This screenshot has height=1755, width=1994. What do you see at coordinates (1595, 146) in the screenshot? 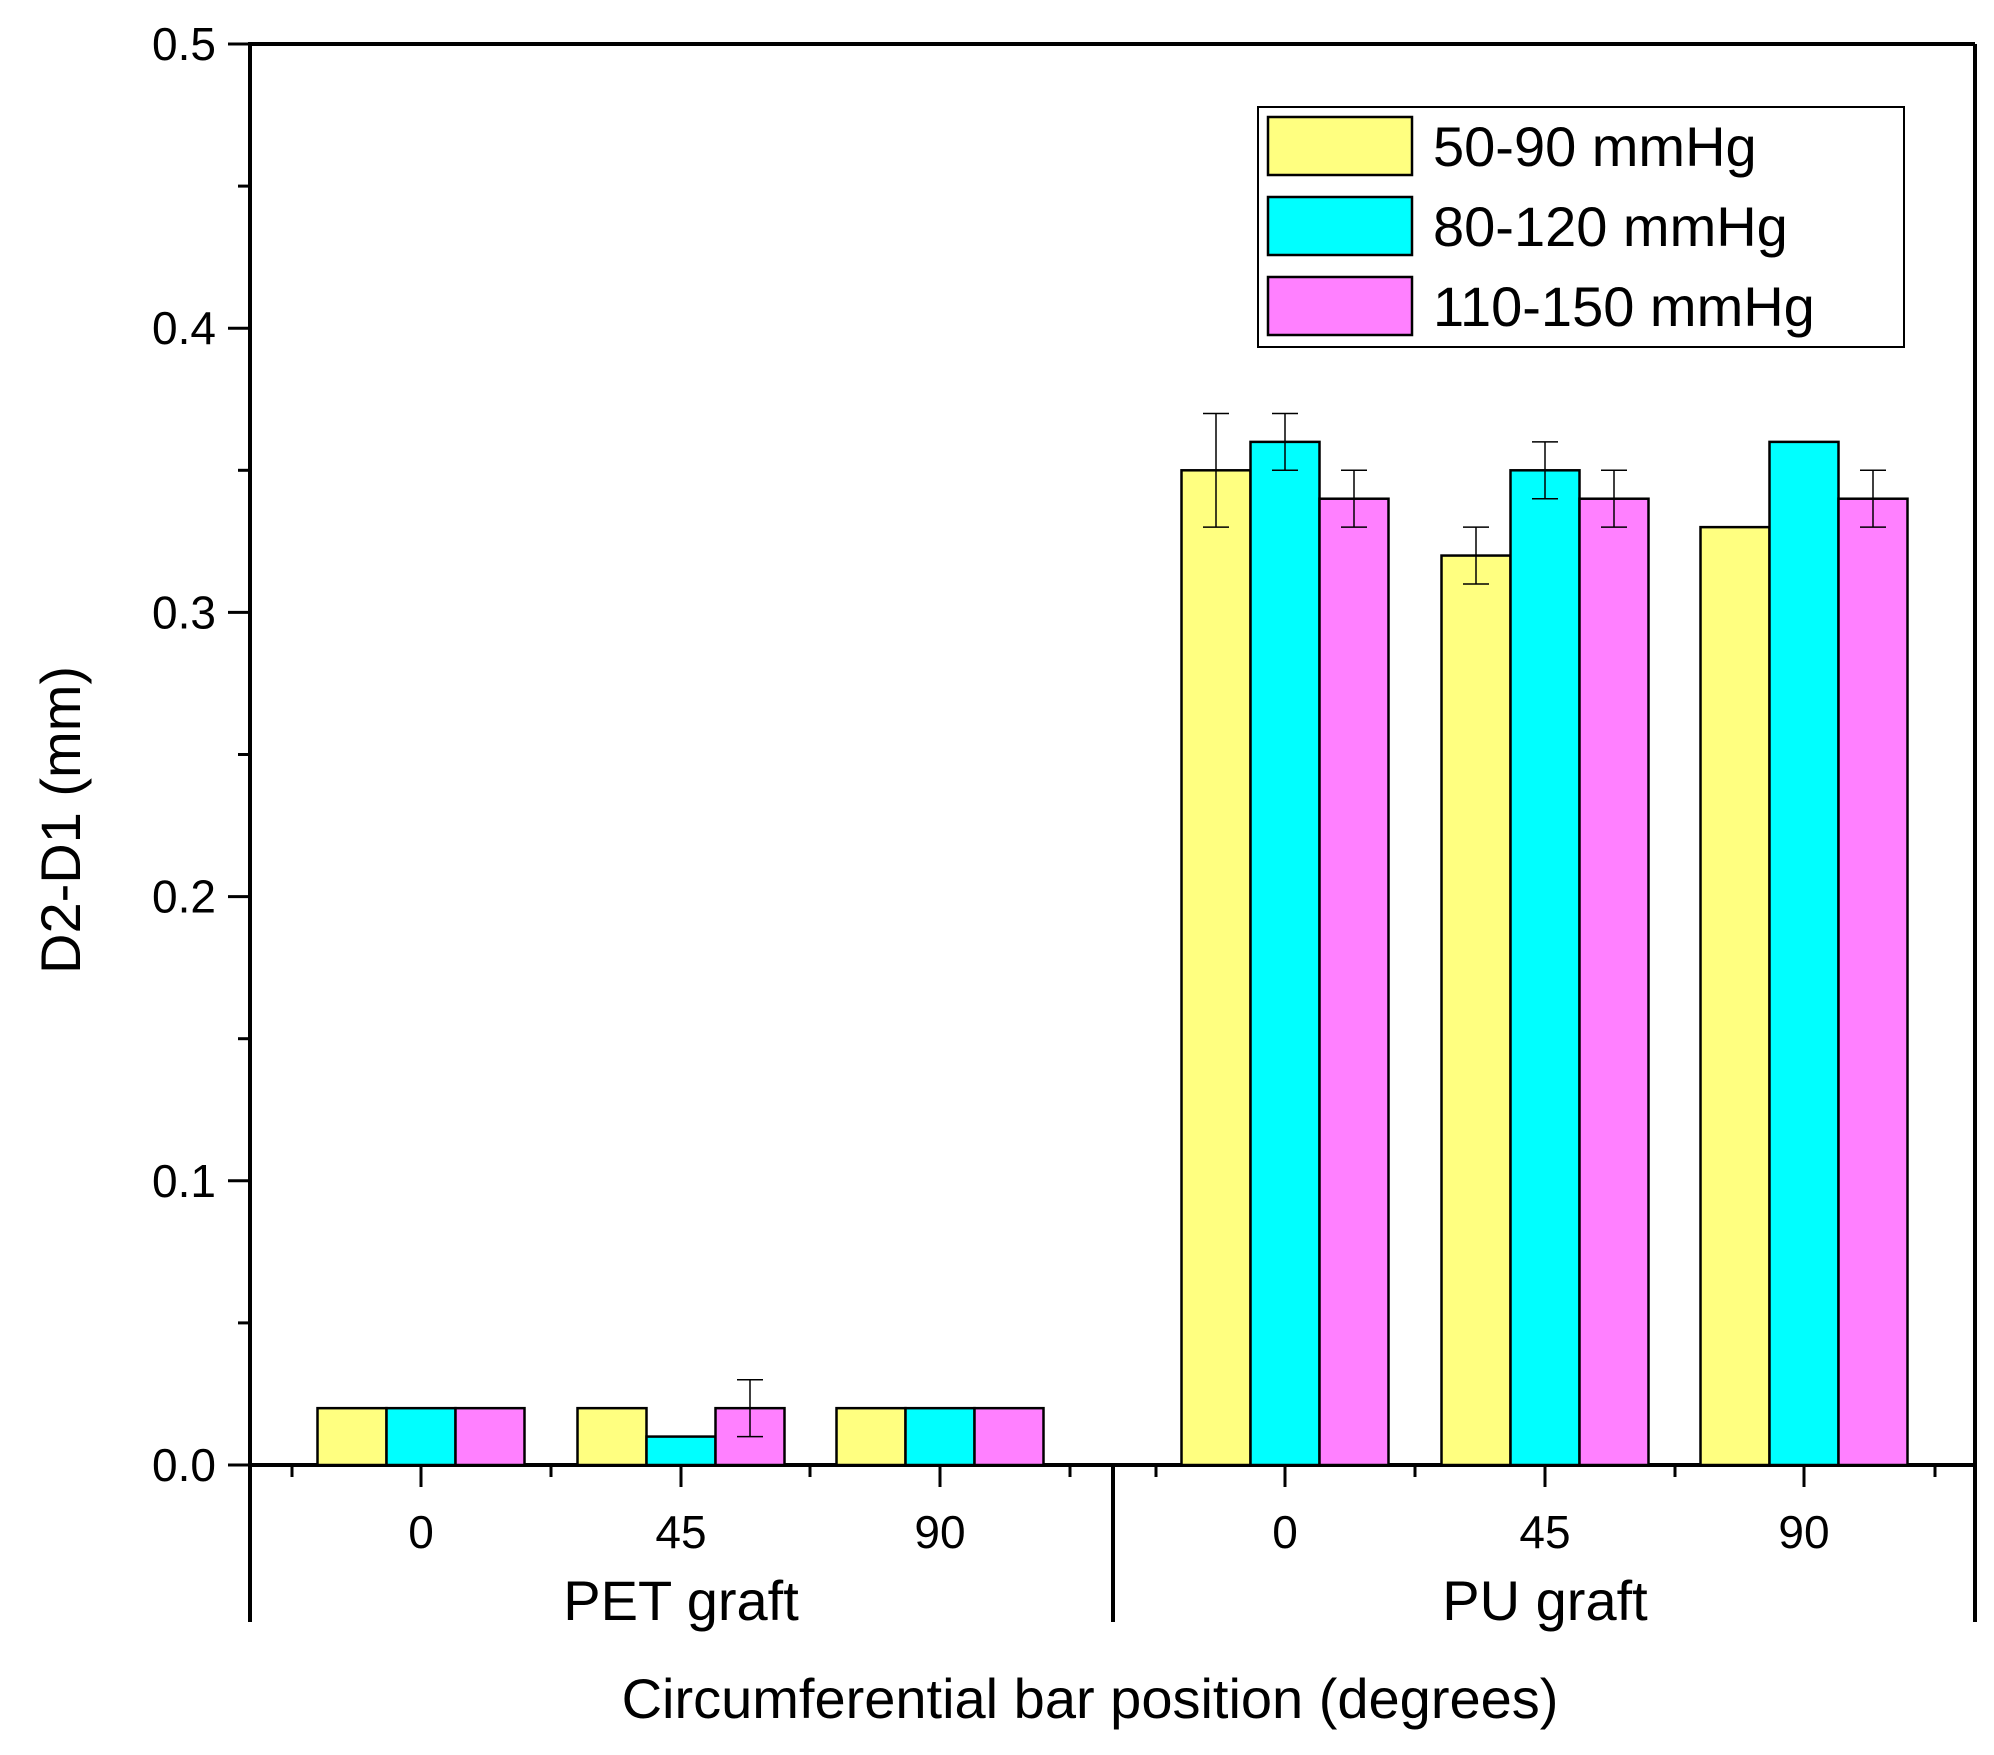
I see `legend-label: 50-90 mmHg` at bounding box center [1595, 146].